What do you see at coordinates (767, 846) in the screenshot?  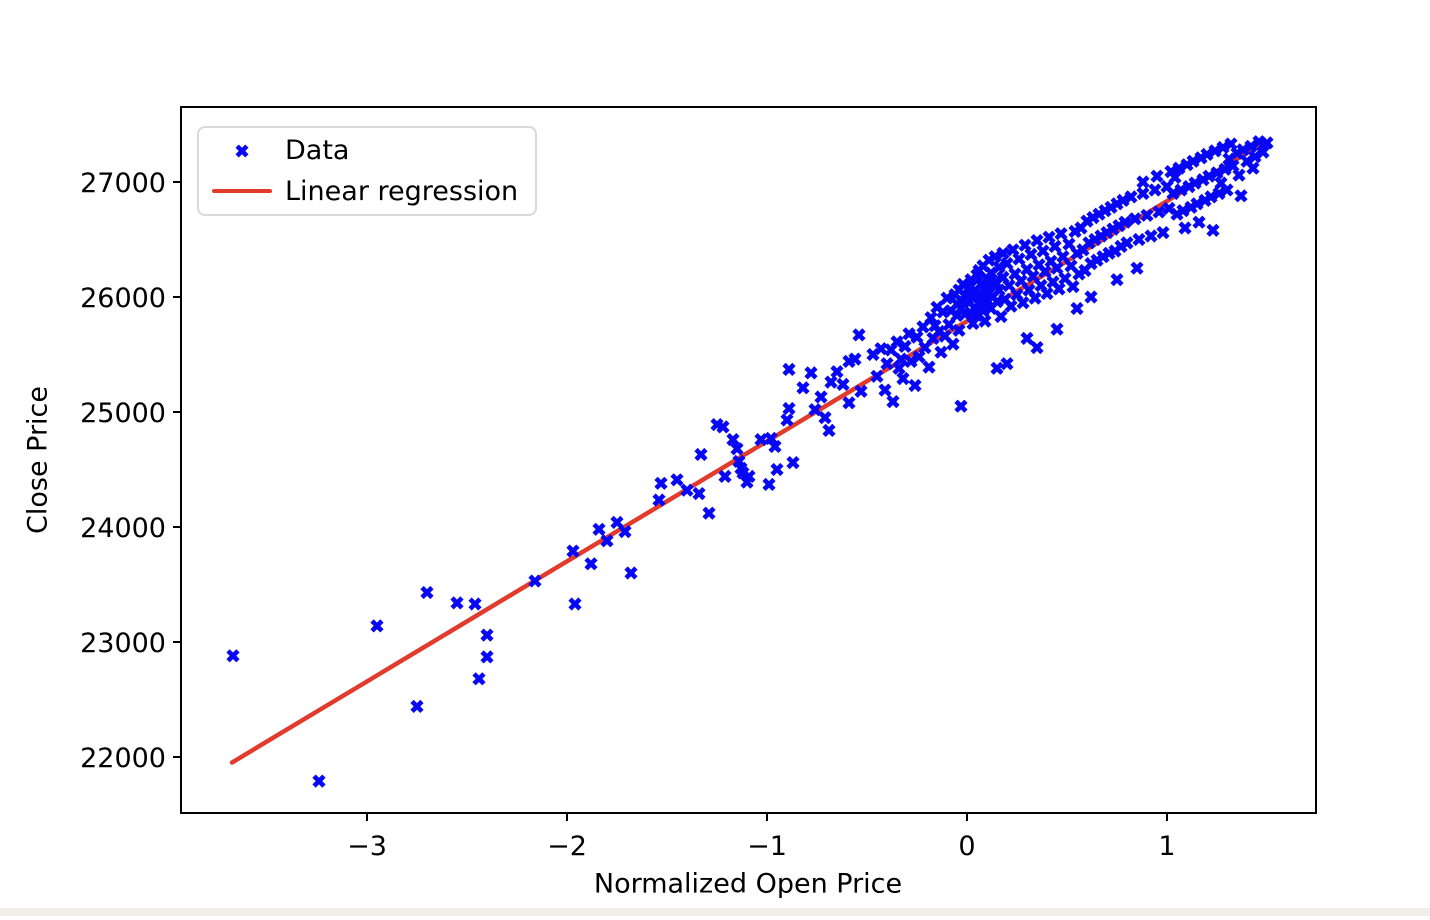 I see `svg-text: −1` at bounding box center [767, 846].